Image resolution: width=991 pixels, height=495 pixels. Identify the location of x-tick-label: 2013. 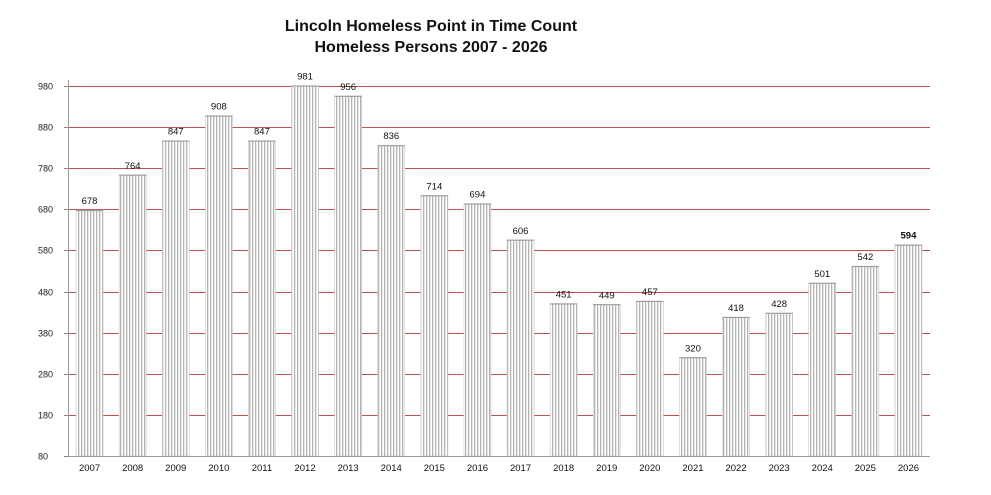
(348, 468).